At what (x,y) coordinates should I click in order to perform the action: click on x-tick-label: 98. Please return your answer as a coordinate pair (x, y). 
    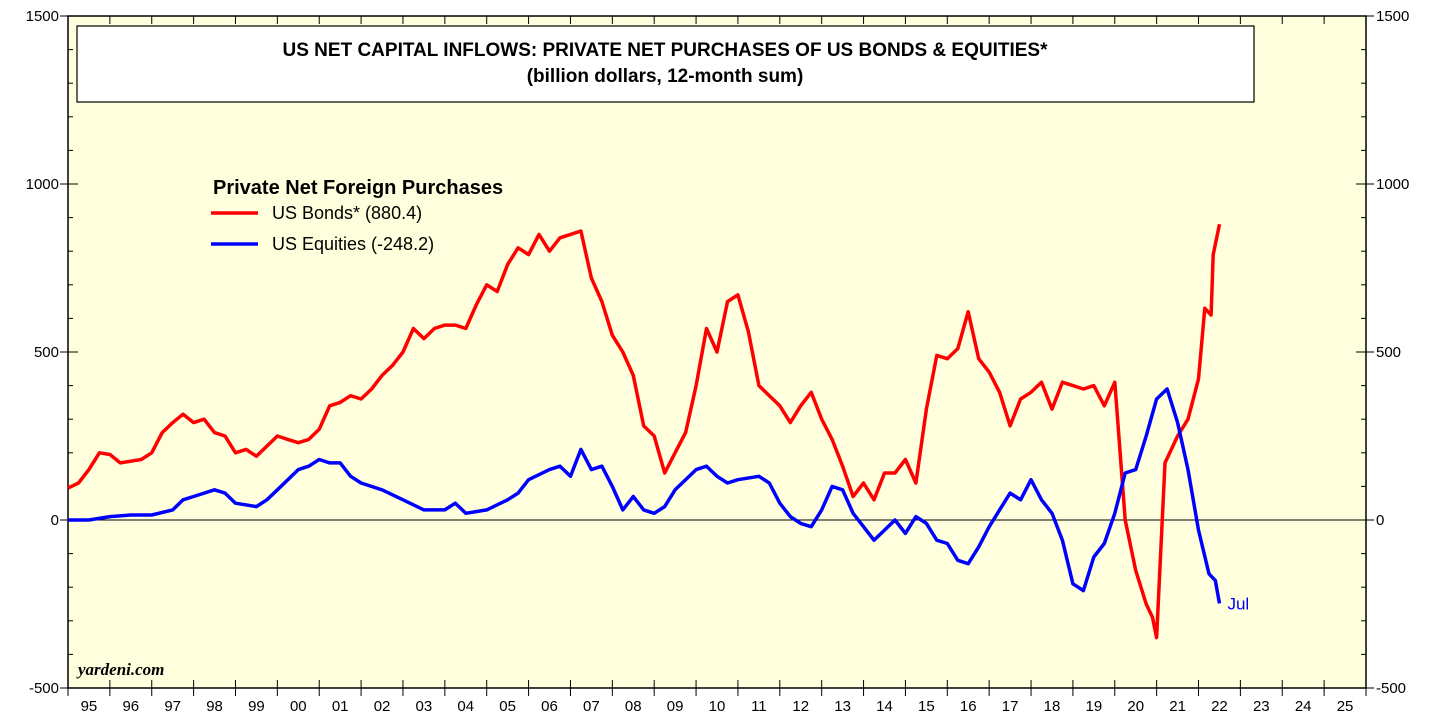
    Looking at the image, I should click on (214, 706).